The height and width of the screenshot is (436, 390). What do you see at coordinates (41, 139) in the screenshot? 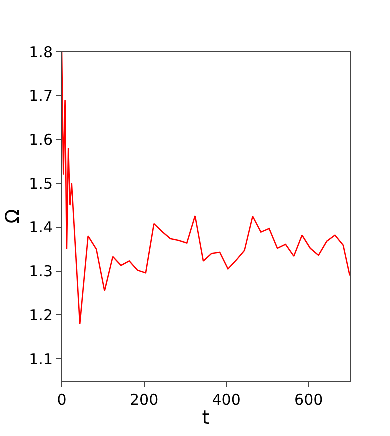
I see `y-tick-label: 1.6` at bounding box center [41, 139].